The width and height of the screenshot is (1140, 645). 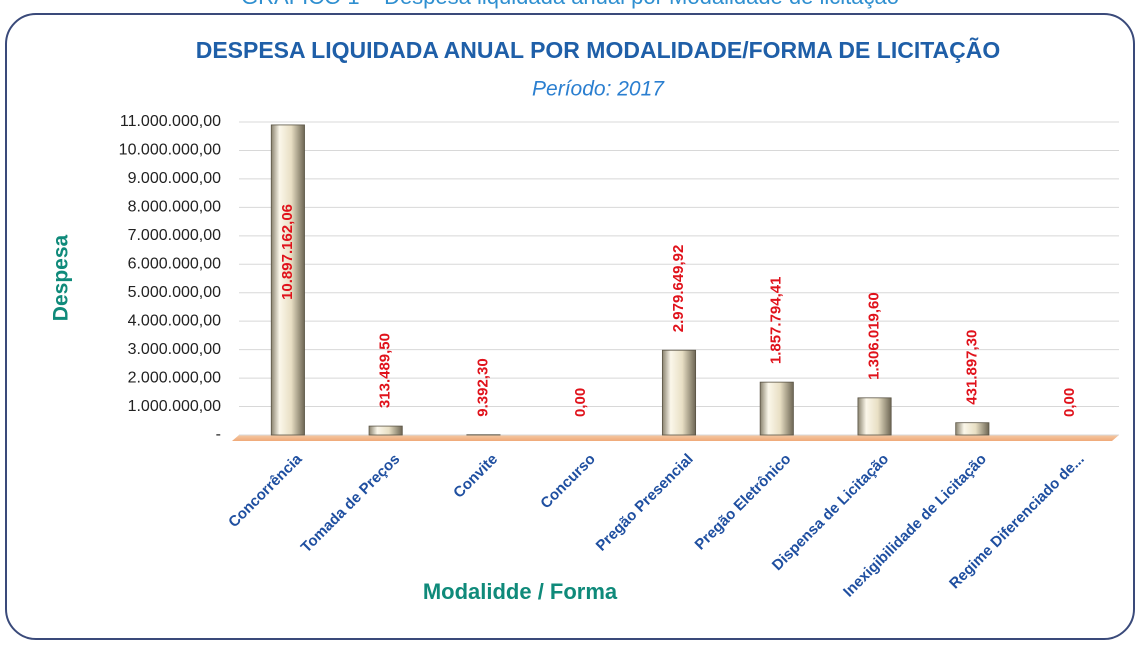 What do you see at coordinates (287, 252) in the screenshot?
I see `data-label: 10.897.162,06` at bounding box center [287, 252].